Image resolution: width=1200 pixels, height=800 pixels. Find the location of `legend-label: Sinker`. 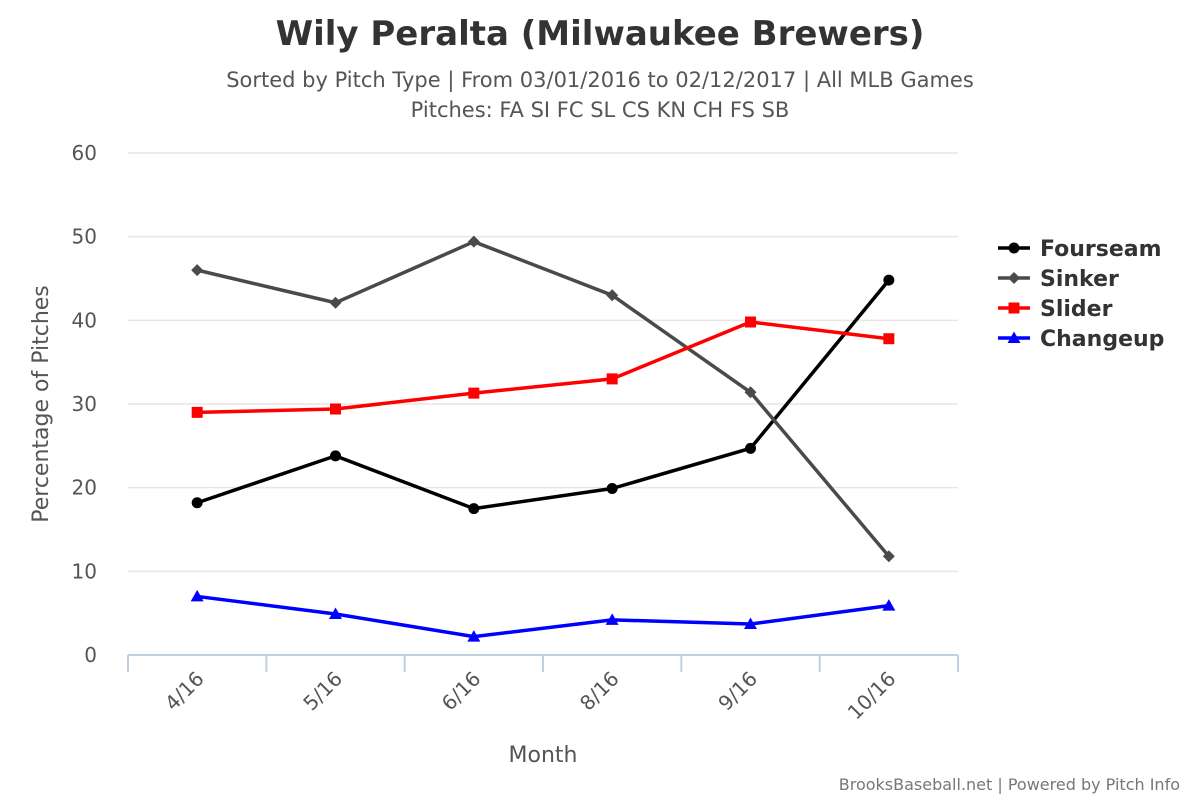

legend-label: Sinker is located at coordinates (1079, 279).